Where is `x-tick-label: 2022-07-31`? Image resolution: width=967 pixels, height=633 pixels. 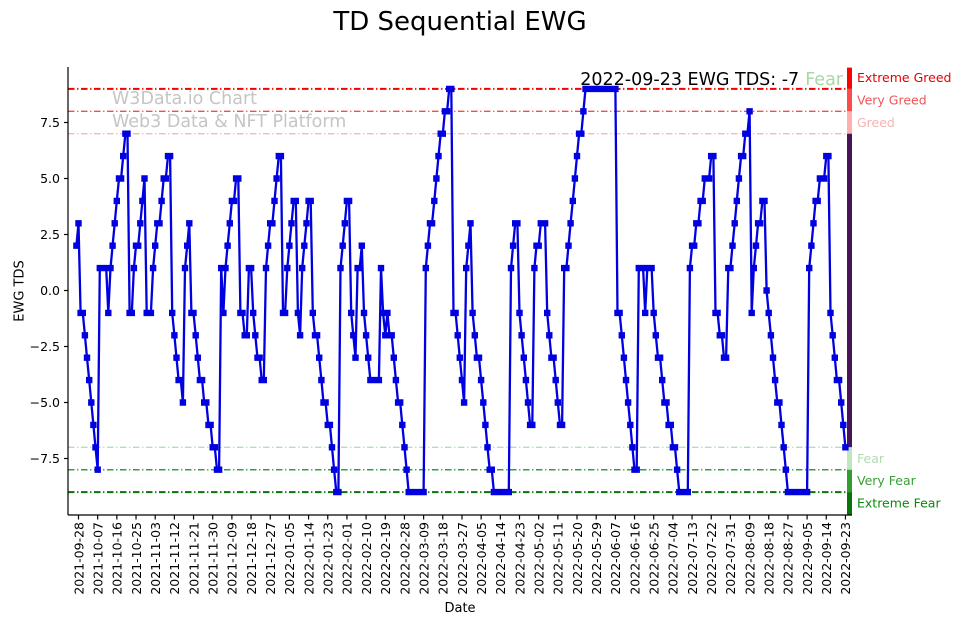 x-tick-label: 2022-07-31 is located at coordinates (730, 558).